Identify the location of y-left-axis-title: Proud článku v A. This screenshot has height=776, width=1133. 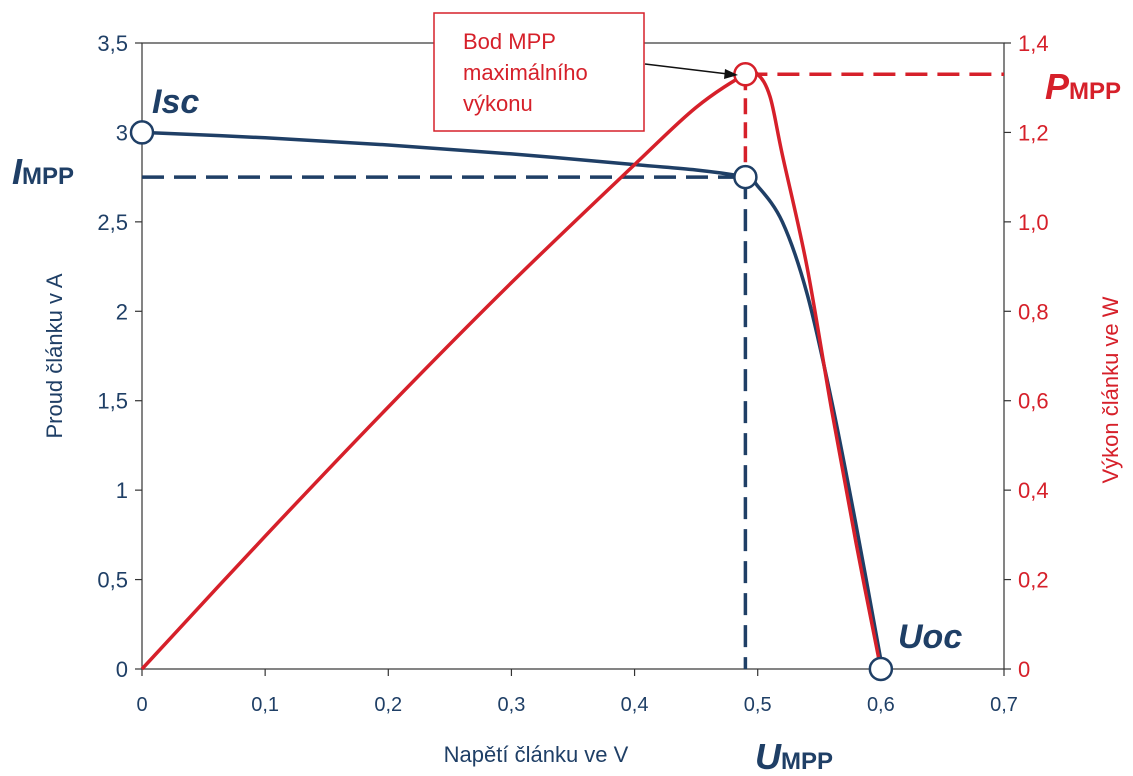
(54, 355).